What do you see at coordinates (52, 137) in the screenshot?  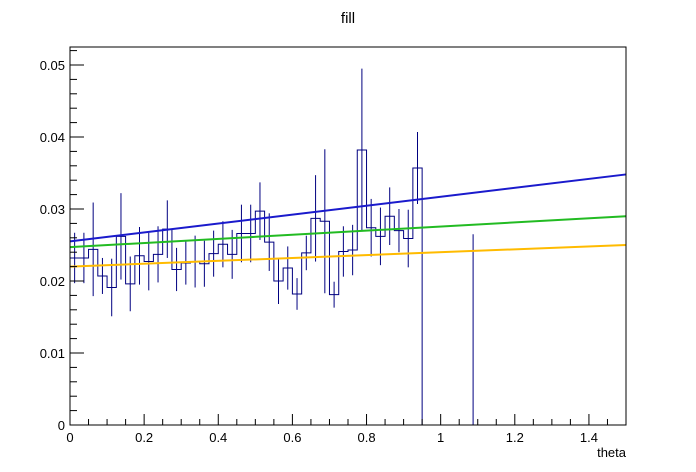 I see `y-tick-label: 0.04` at bounding box center [52, 137].